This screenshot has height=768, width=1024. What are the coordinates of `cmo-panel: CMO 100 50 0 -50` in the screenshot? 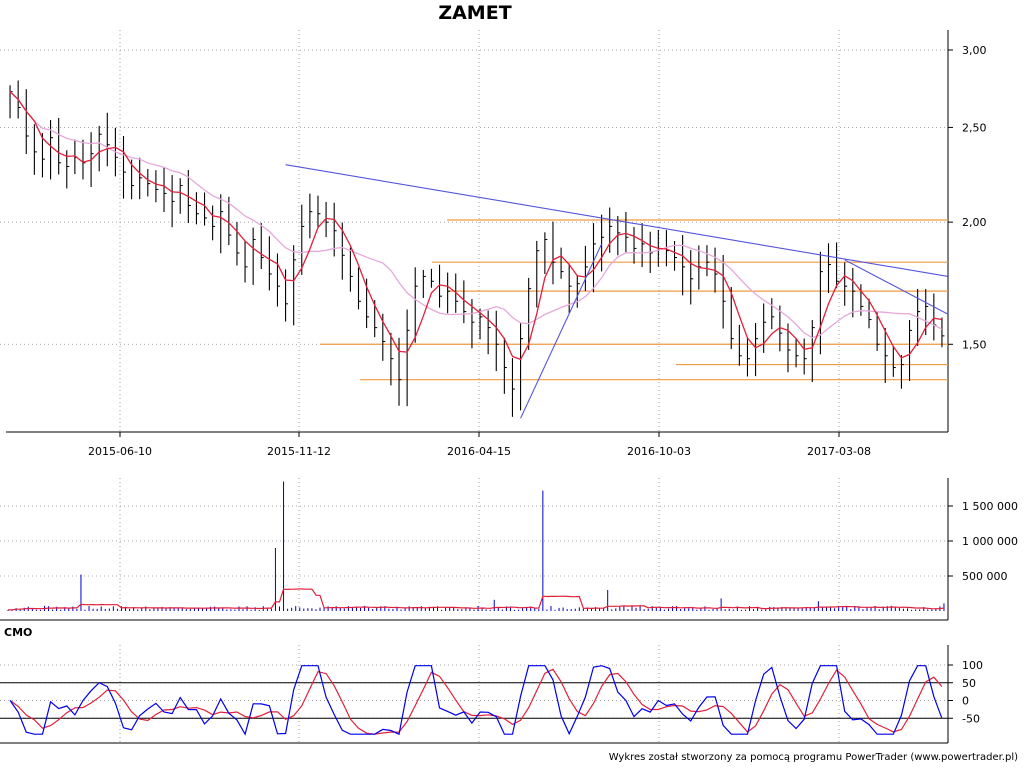 It's located at (491, 685).